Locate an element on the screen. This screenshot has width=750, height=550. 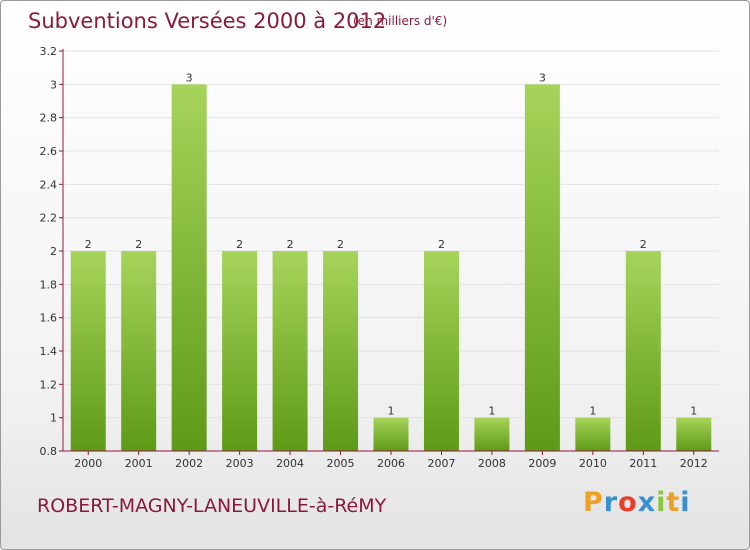
x-tick-label-2009: 2009 is located at coordinates (542, 463).